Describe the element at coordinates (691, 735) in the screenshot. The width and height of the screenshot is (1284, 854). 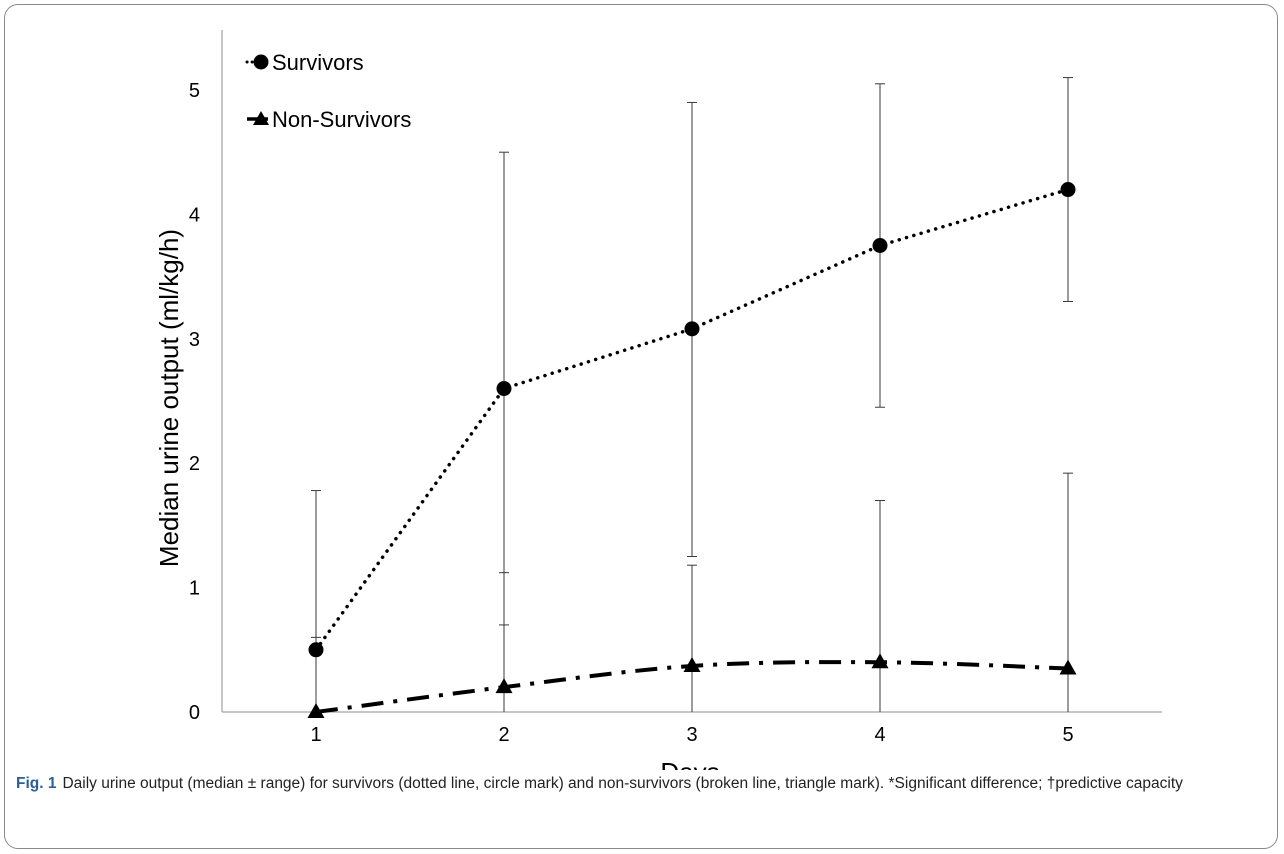
I see `x-tick-label: 3` at that location.